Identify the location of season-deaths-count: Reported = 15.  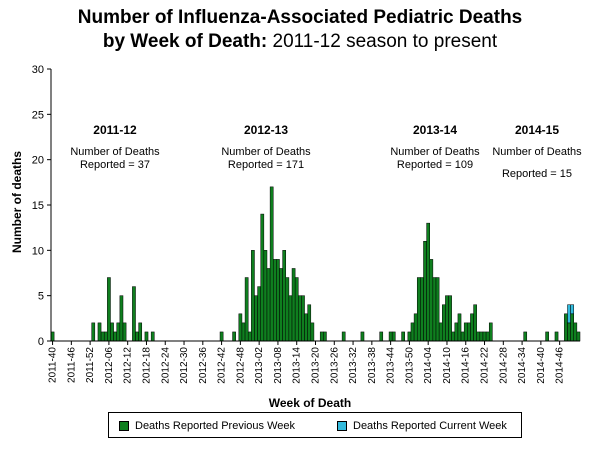
(537, 174).